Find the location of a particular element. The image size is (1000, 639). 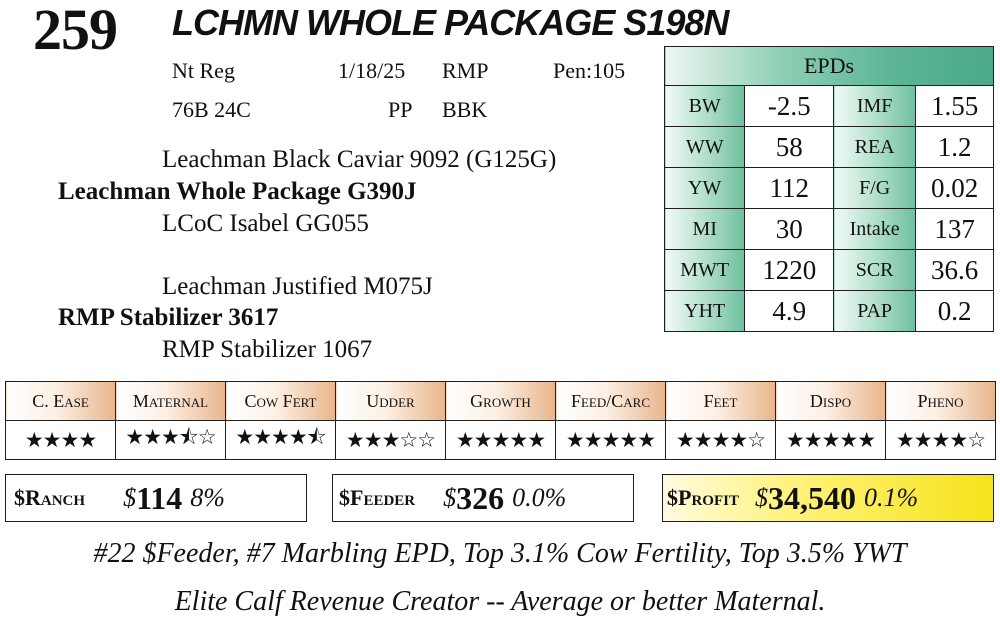

feeder-index-dollar: $ is located at coordinates (450, 497).